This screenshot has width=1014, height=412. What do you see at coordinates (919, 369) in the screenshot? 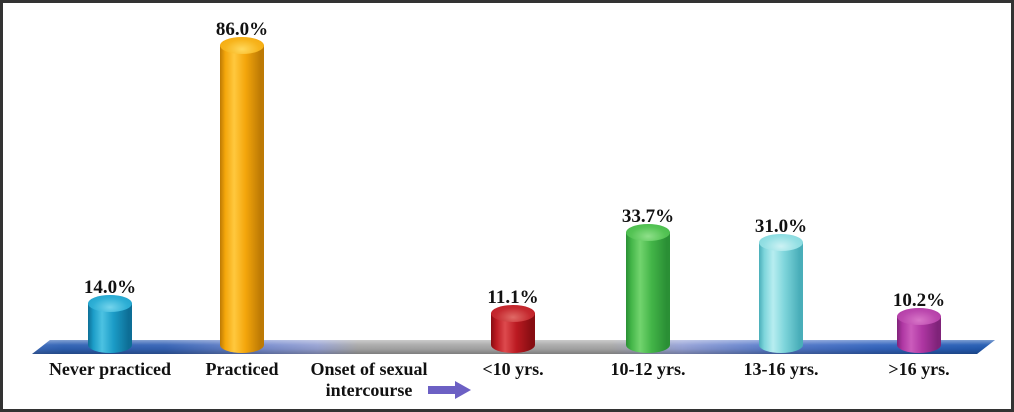
I see `category-label-16-yrs: >16 yrs.` at bounding box center [919, 369].